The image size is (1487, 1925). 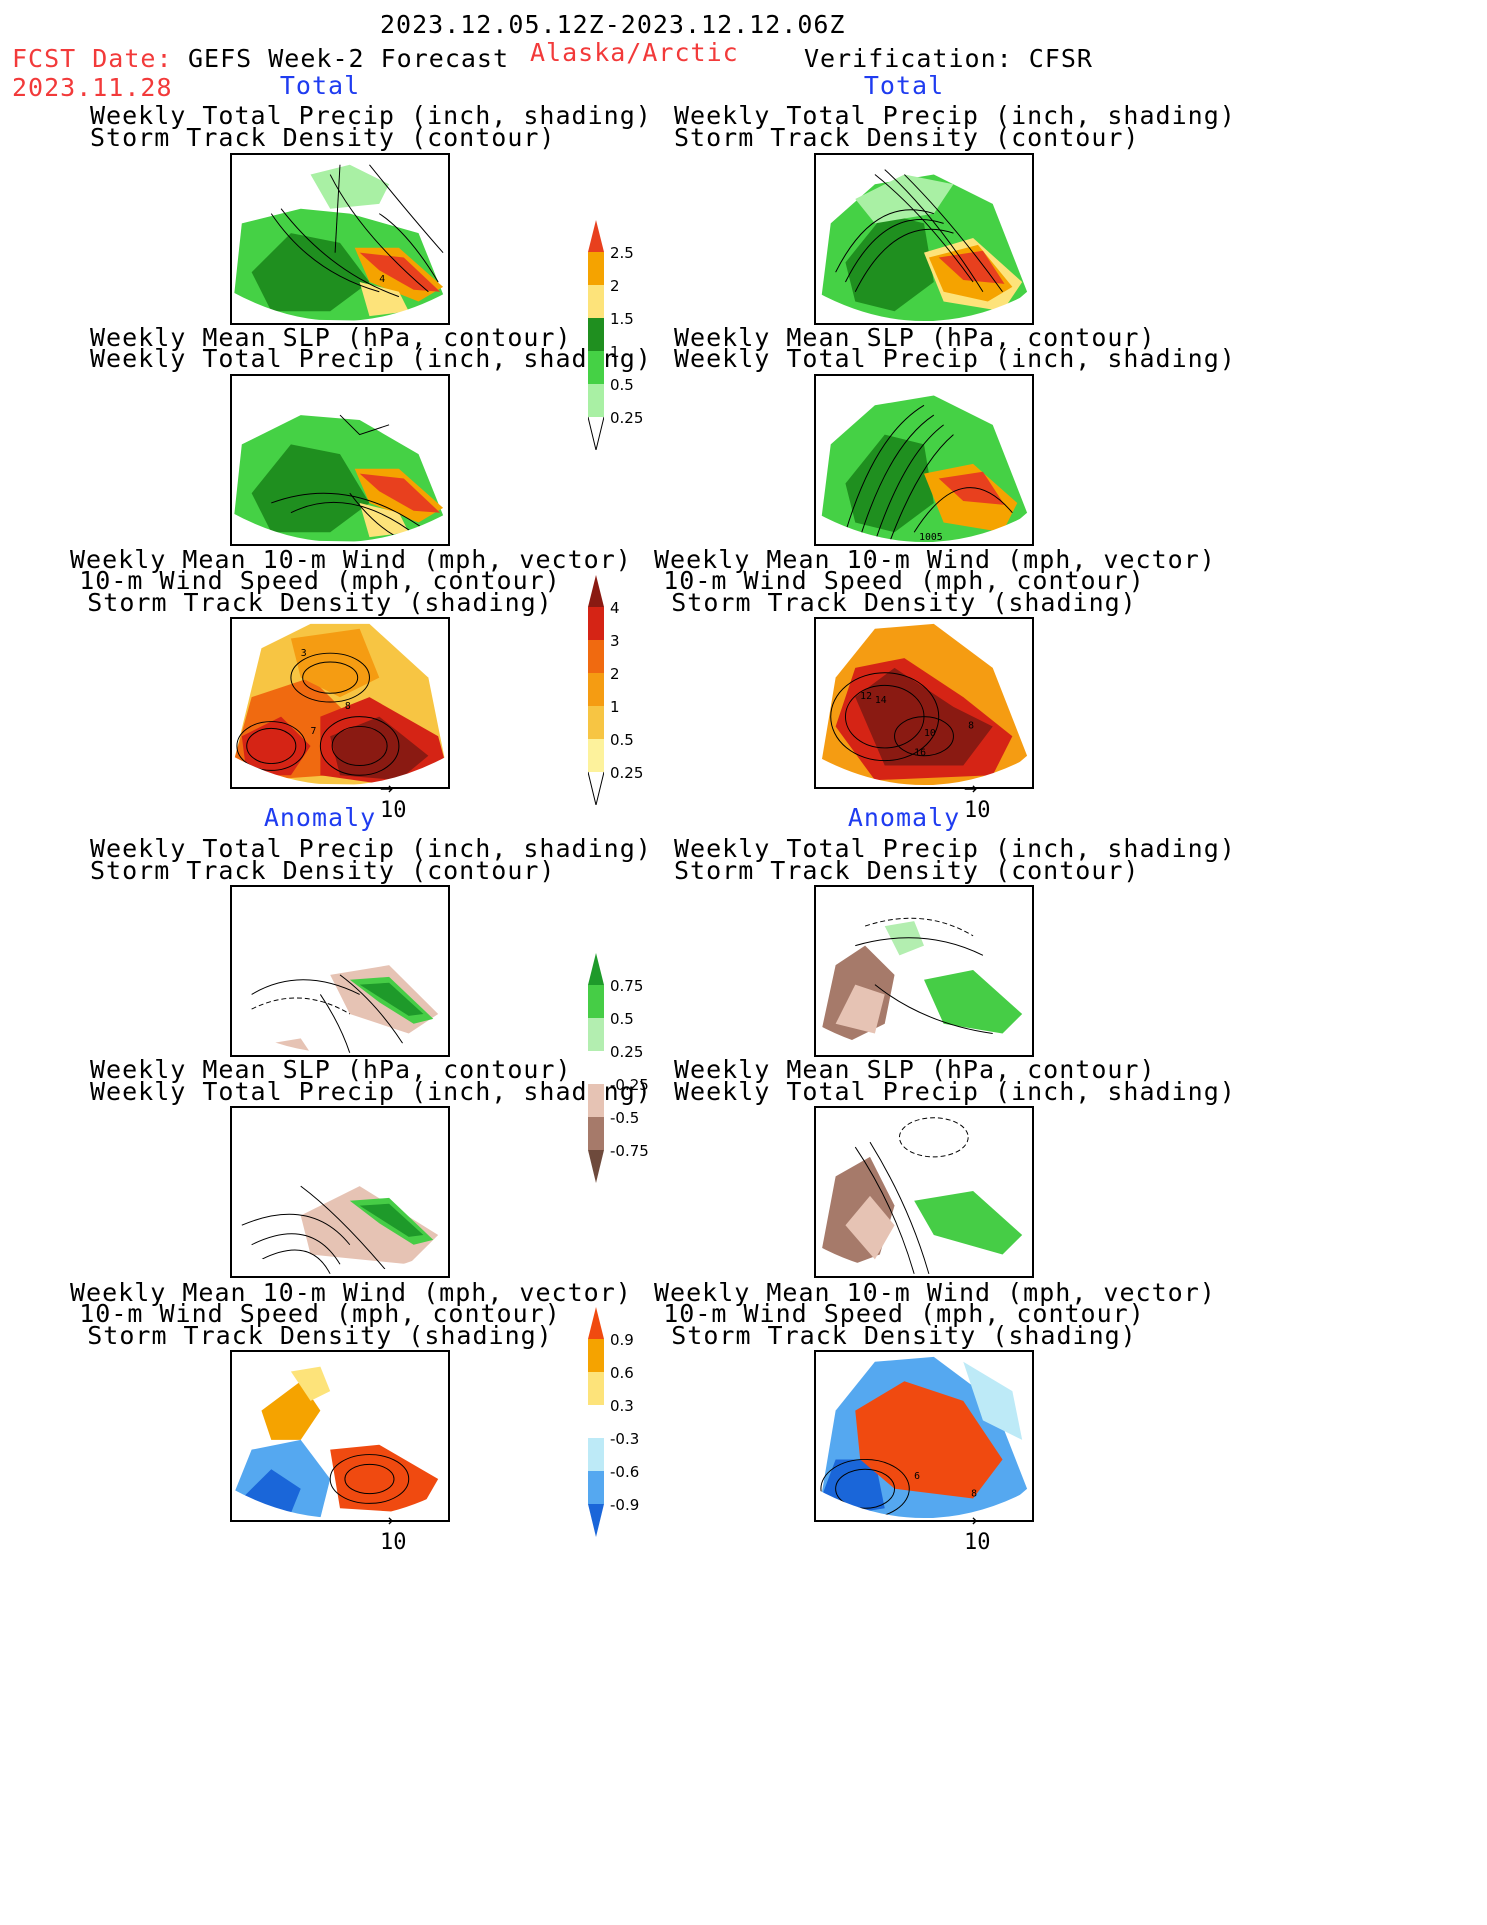 What do you see at coordinates (948, 58) in the screenshot?
I see `verification-label: Verification: CFSR` at bounding box center [948, 58].